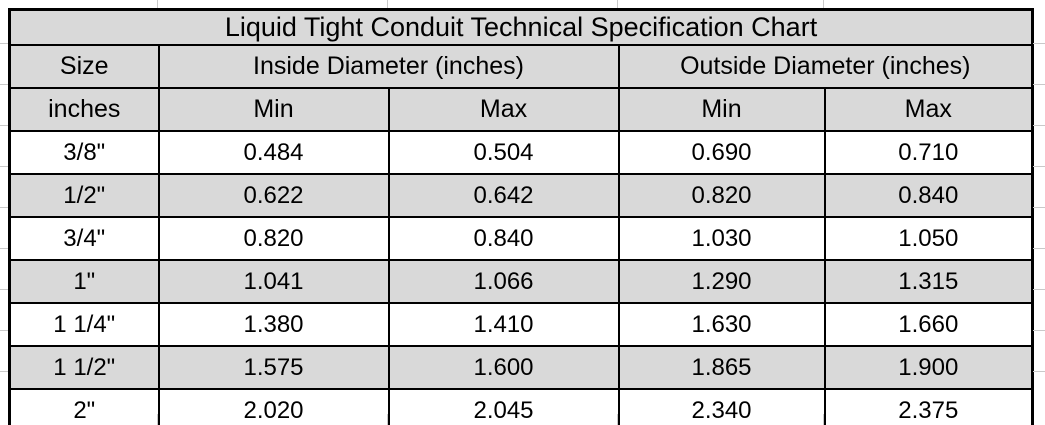  I want to click on subheader-id-min: Min, so click(273, 109).